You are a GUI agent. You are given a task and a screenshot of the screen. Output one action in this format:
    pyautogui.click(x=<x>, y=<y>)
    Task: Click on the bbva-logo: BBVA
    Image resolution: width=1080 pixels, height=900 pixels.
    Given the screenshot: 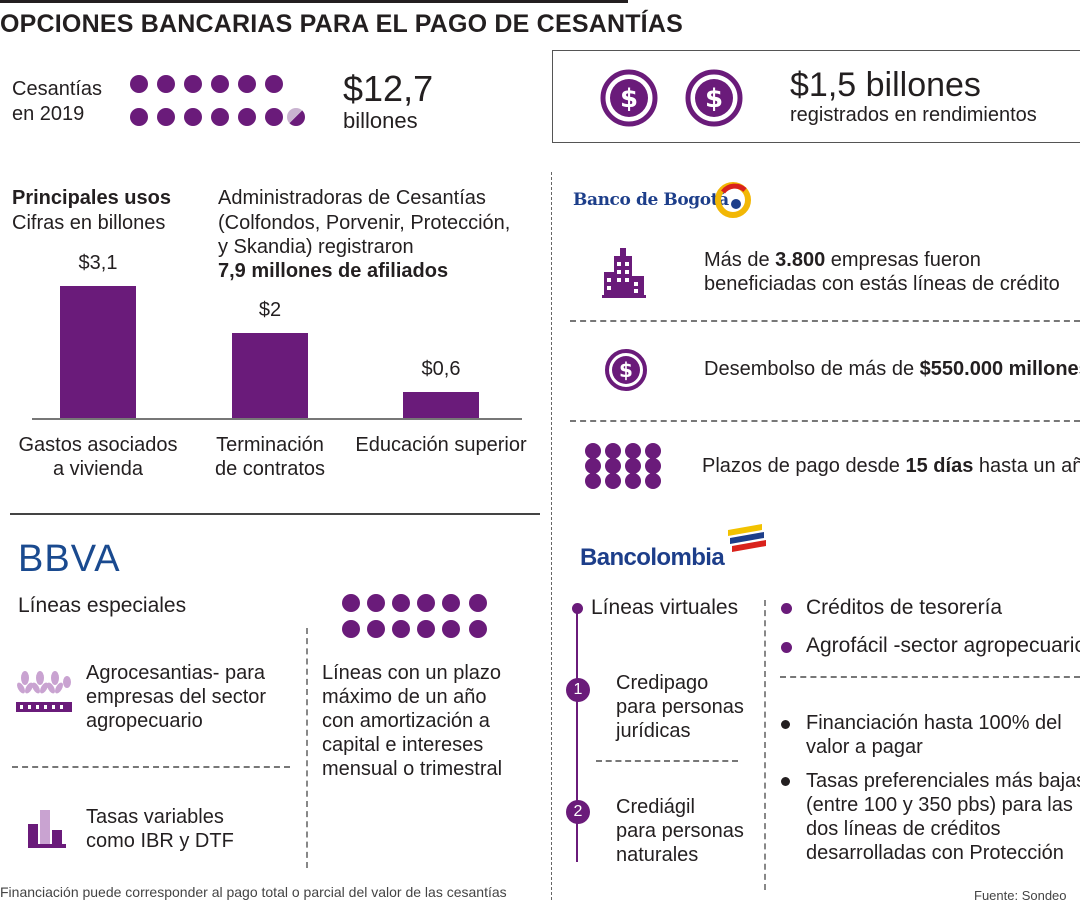 What is the action you would take?
    pyautogui.click(x=69, y=559)
    